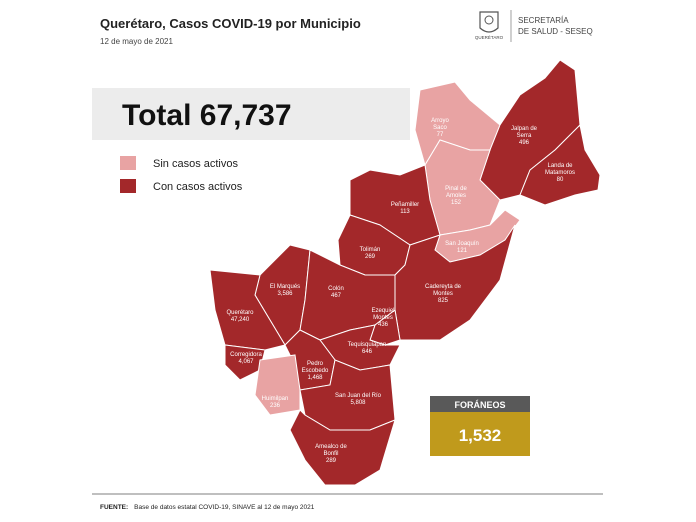 The width and height of the screenshot is (696, 522). I want to click on logo-text: QUERÉTARO, so click(489, 37).